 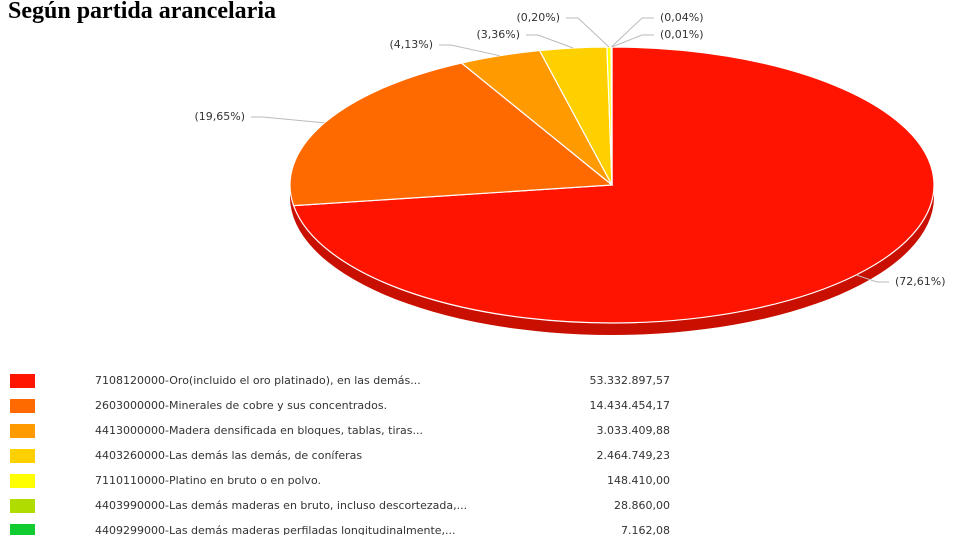 What do you see at coordinates (630, 380) in the screenshot?
I see `legend-amount: 53.332.897,57` at bounding box center [630, 380].